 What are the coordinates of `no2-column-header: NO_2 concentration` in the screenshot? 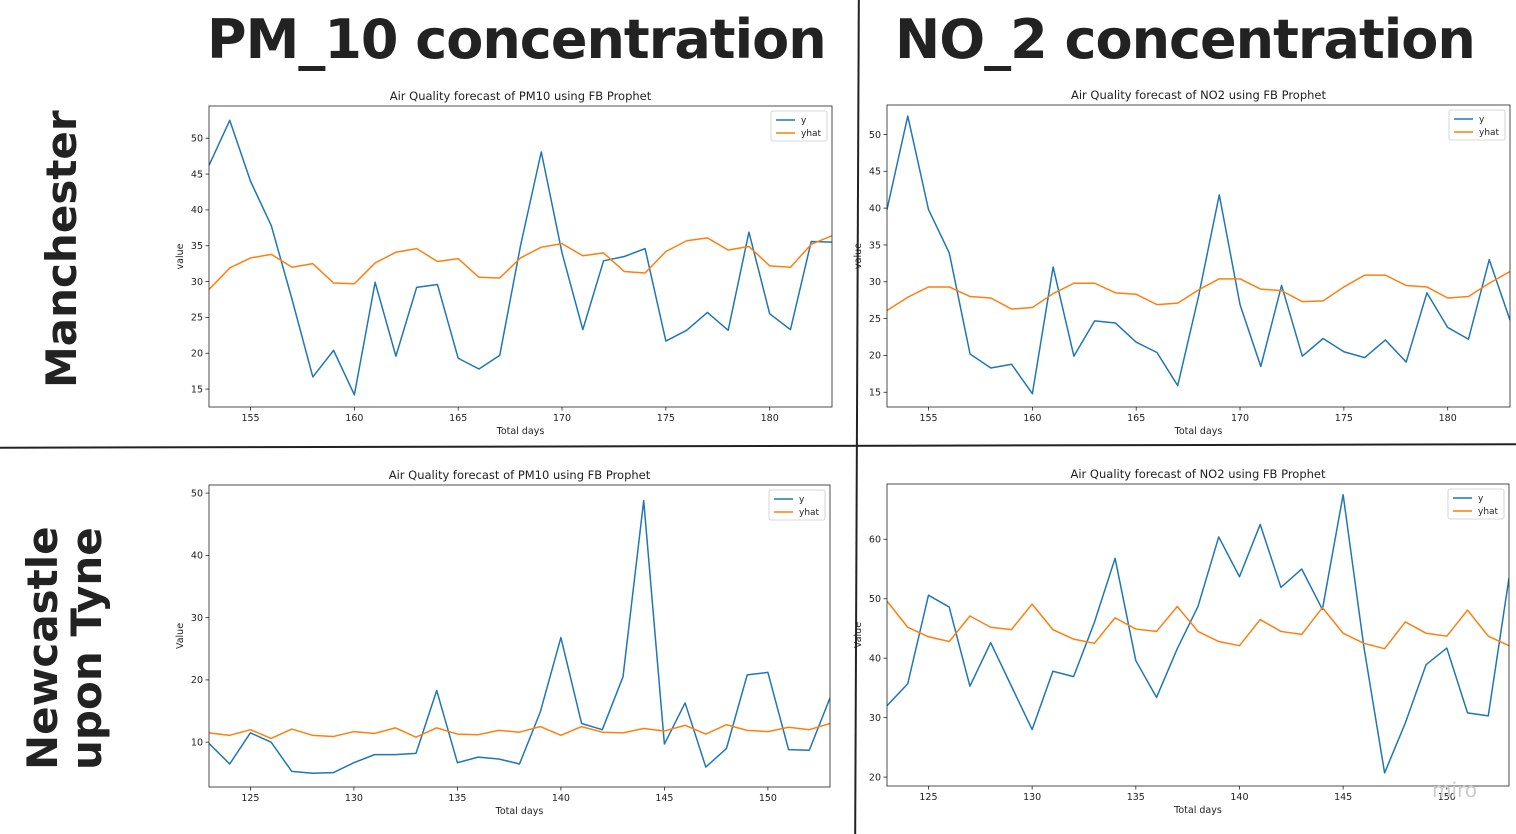 It's located at (1185, 39).